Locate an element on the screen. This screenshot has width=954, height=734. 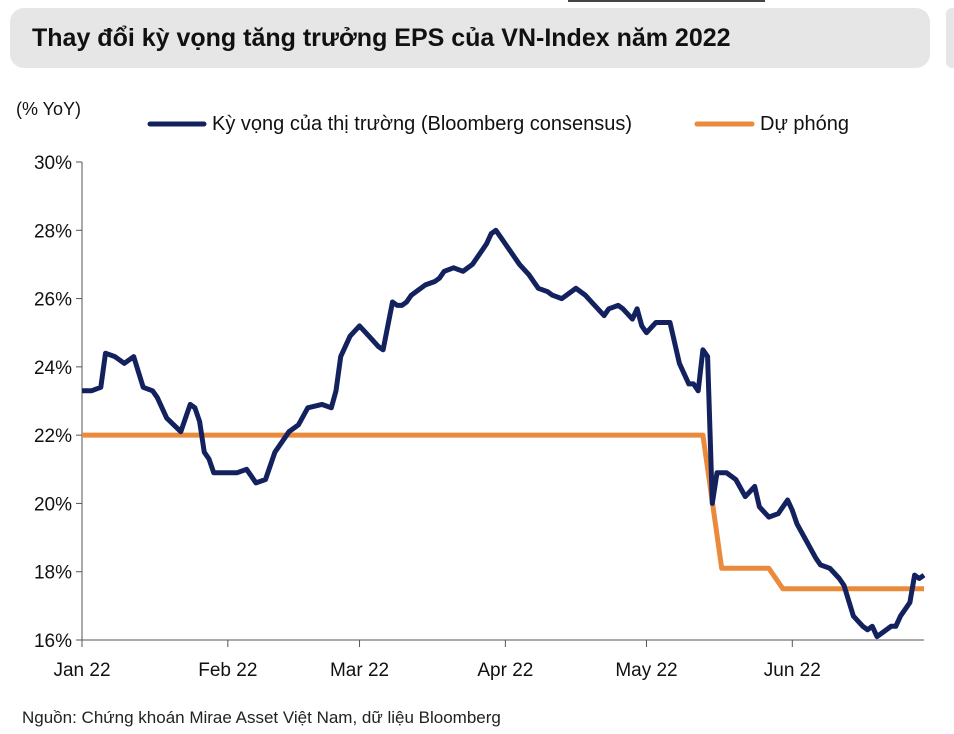
x-tick-label: Jan 22 is located at coordinates (81, 670).